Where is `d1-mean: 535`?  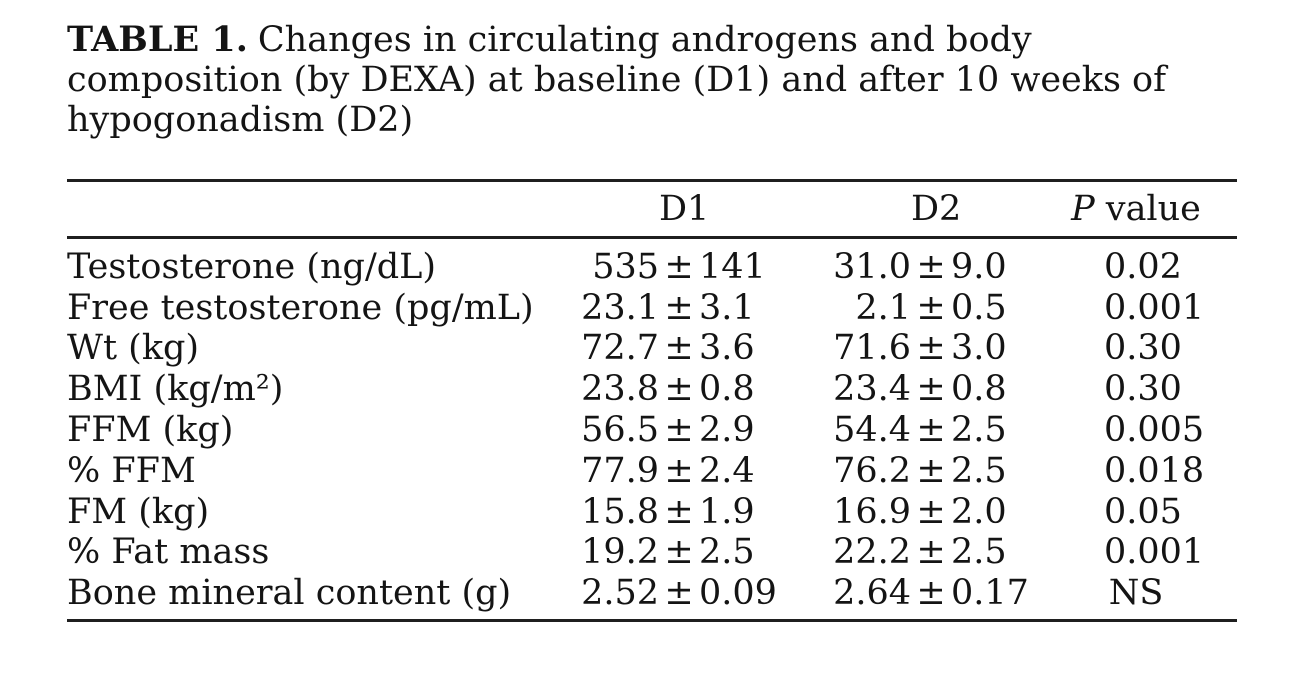 d1-mean: 535 is located at coordinates (625, 266).